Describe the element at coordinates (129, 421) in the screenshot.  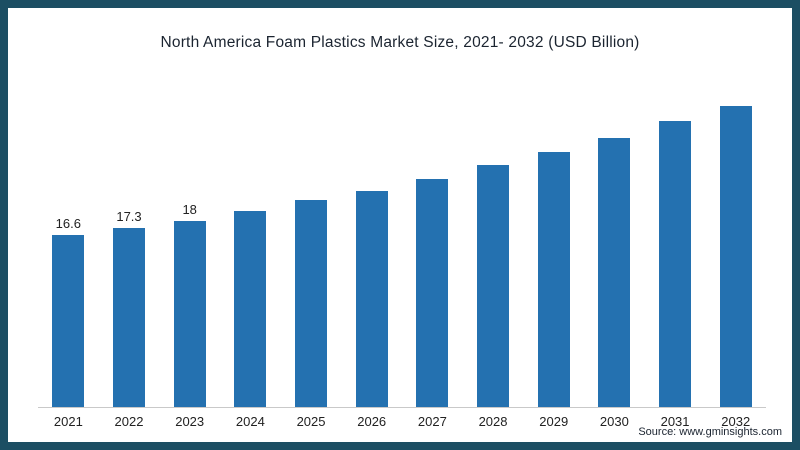
I see `x-axis-tick-label: 2022` at that location.